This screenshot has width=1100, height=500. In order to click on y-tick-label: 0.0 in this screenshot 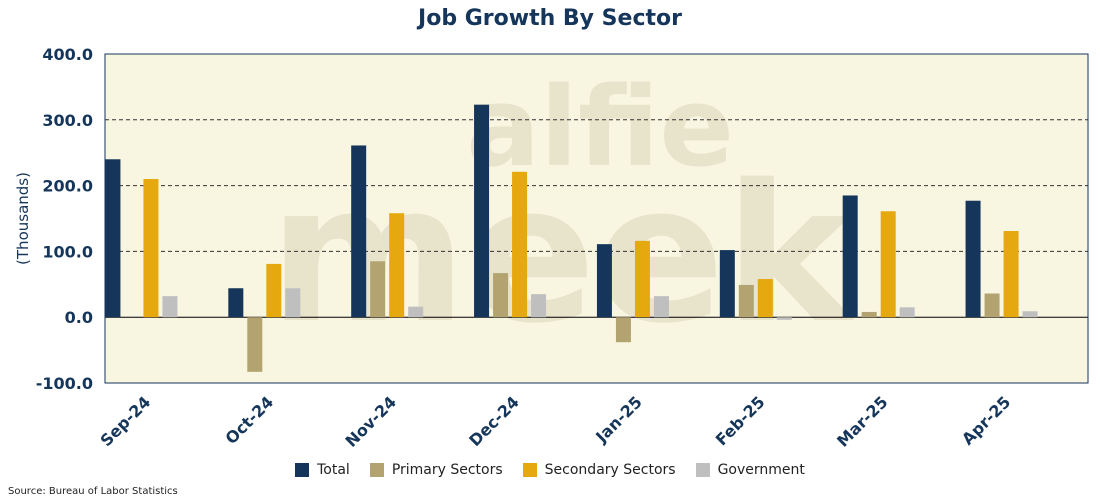, I will do `click(79, 317)`.